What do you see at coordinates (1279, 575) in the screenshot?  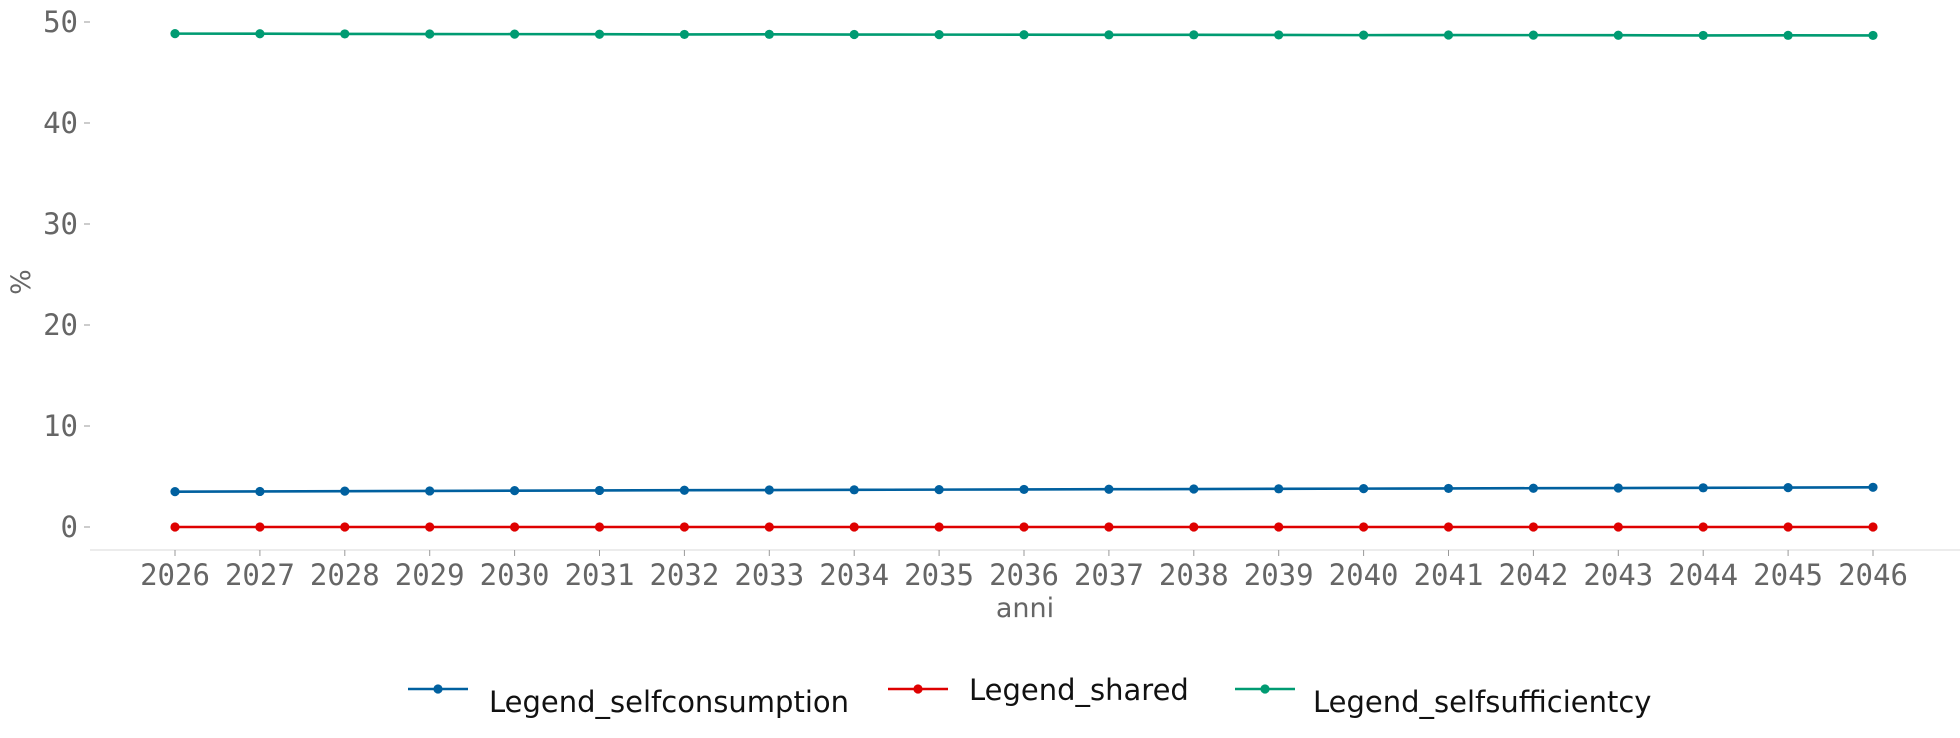 I see `x-tick-label: 2039` at bounding box center [1279, 575].